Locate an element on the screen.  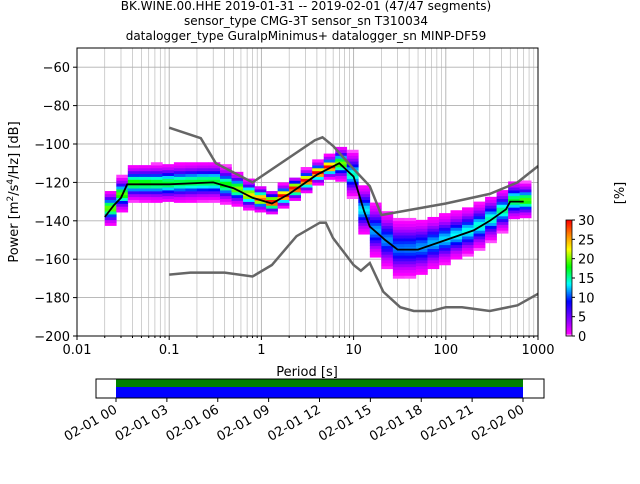
y-tick-label: −160 is located at coordinates (52, 260).